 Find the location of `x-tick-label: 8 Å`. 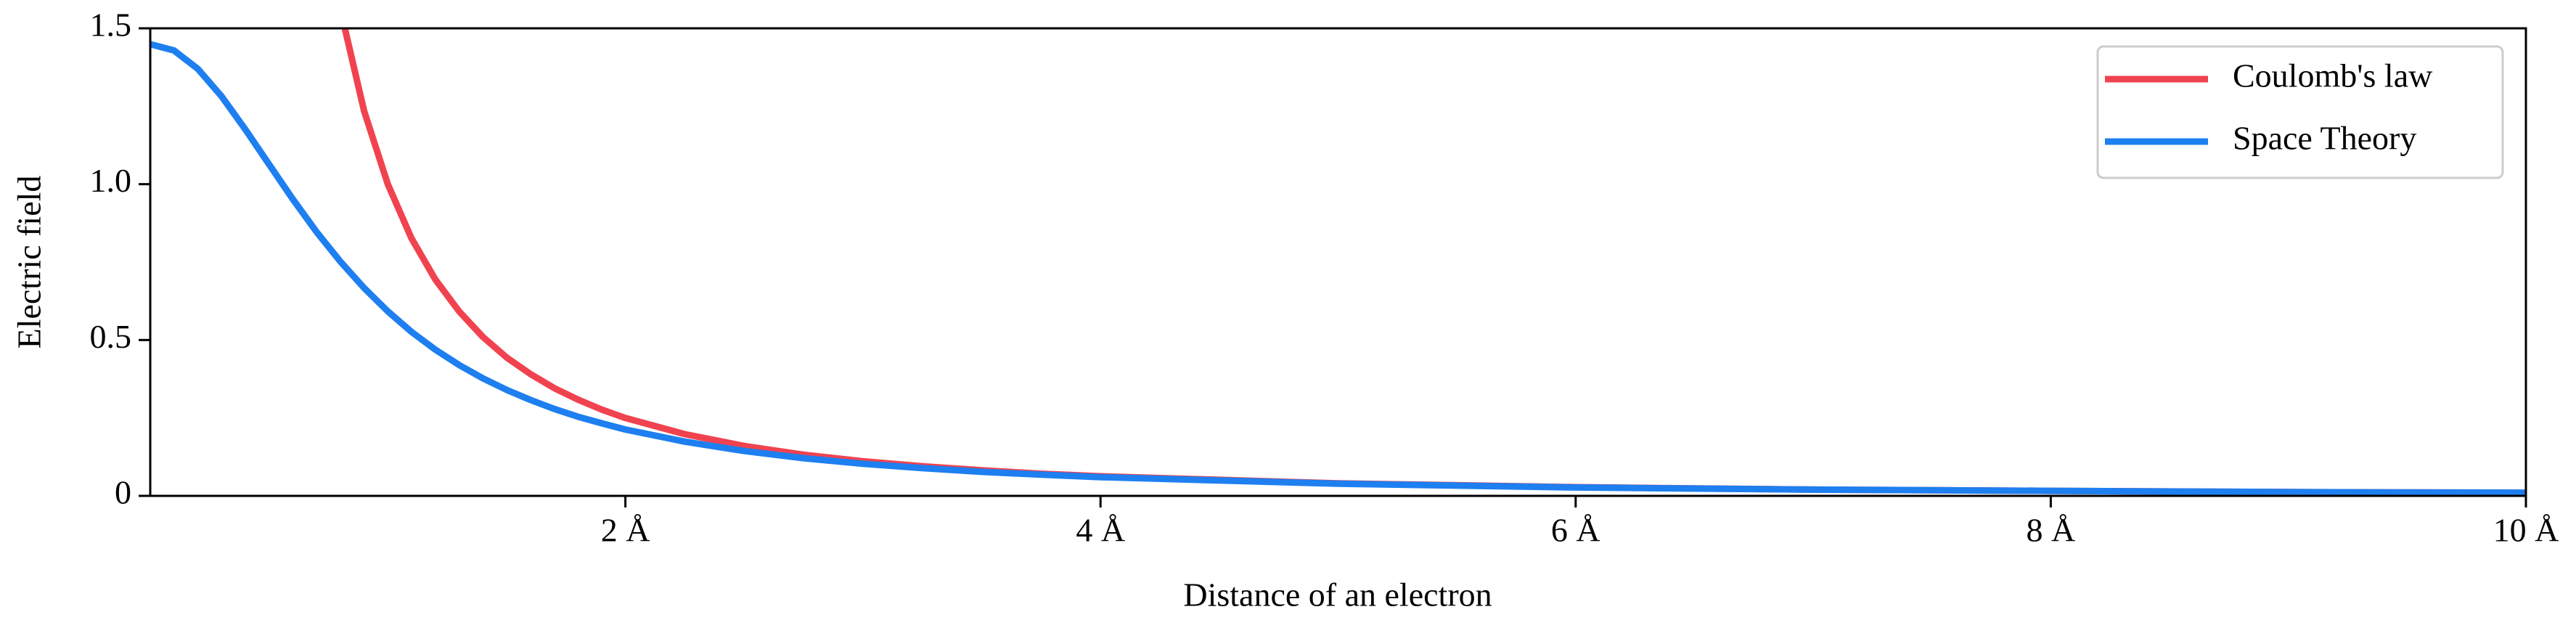

x-tick-label: 8 Å is located at coordinates (2051, 530).